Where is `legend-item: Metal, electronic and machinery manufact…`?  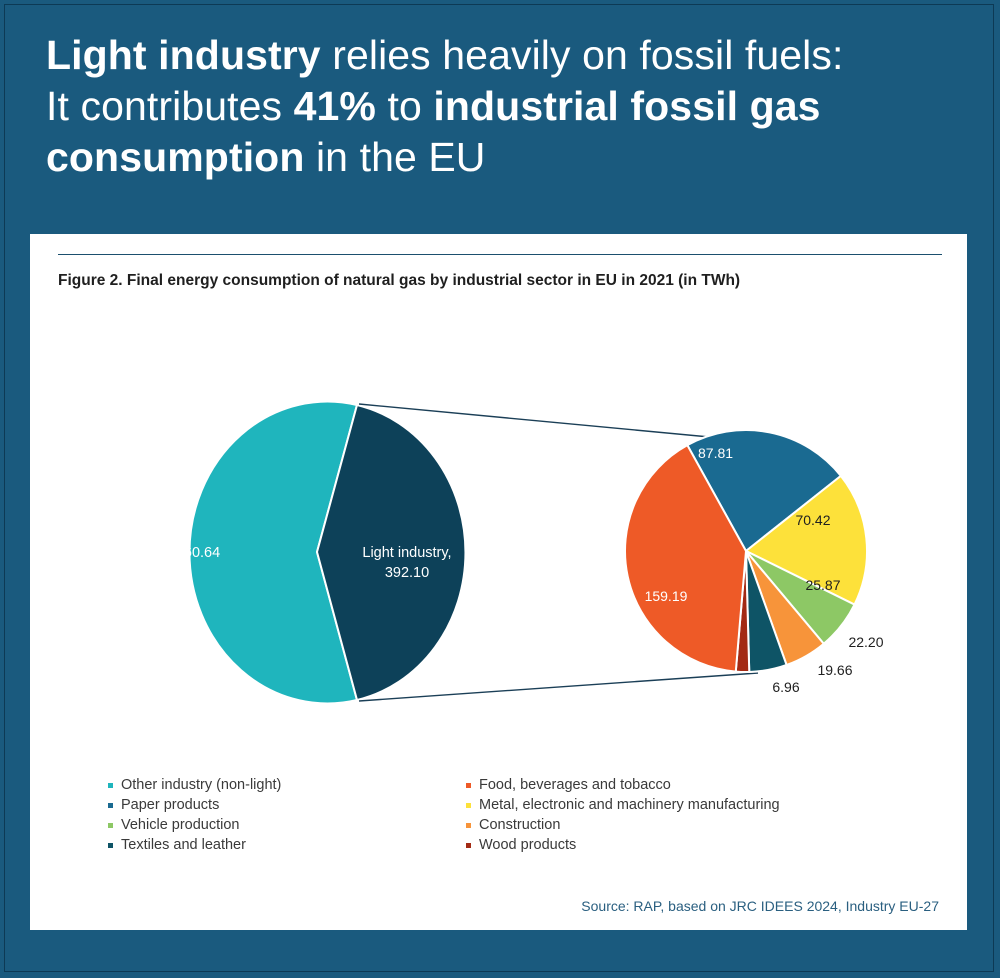
legend-item: Metal, electronic and machinery manufact… is located at coordinates (666, 805).